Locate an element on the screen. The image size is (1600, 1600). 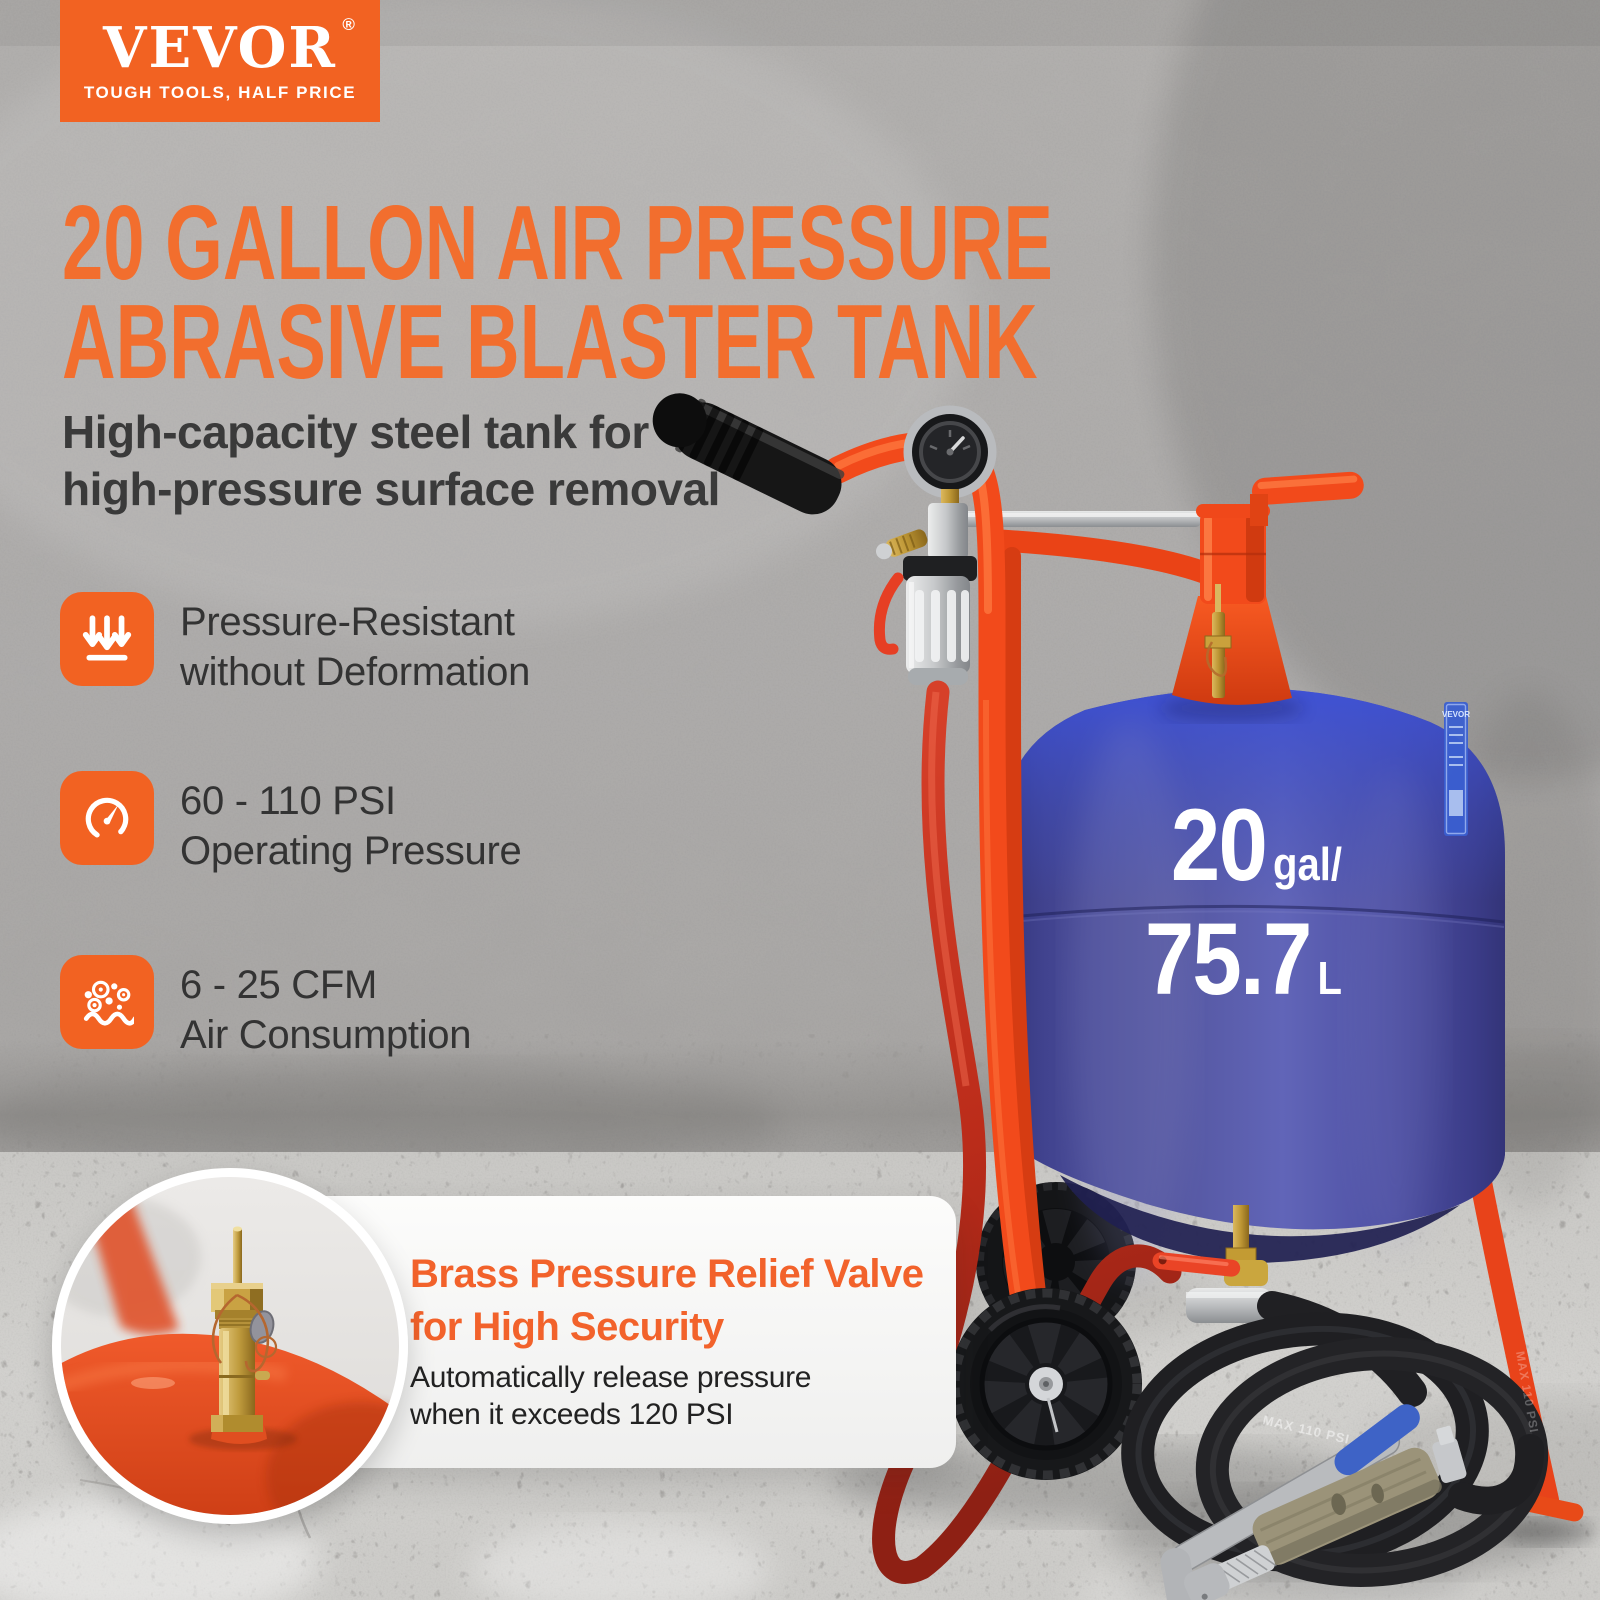
brass-relief-valve is located at coordinates (244, 1335).